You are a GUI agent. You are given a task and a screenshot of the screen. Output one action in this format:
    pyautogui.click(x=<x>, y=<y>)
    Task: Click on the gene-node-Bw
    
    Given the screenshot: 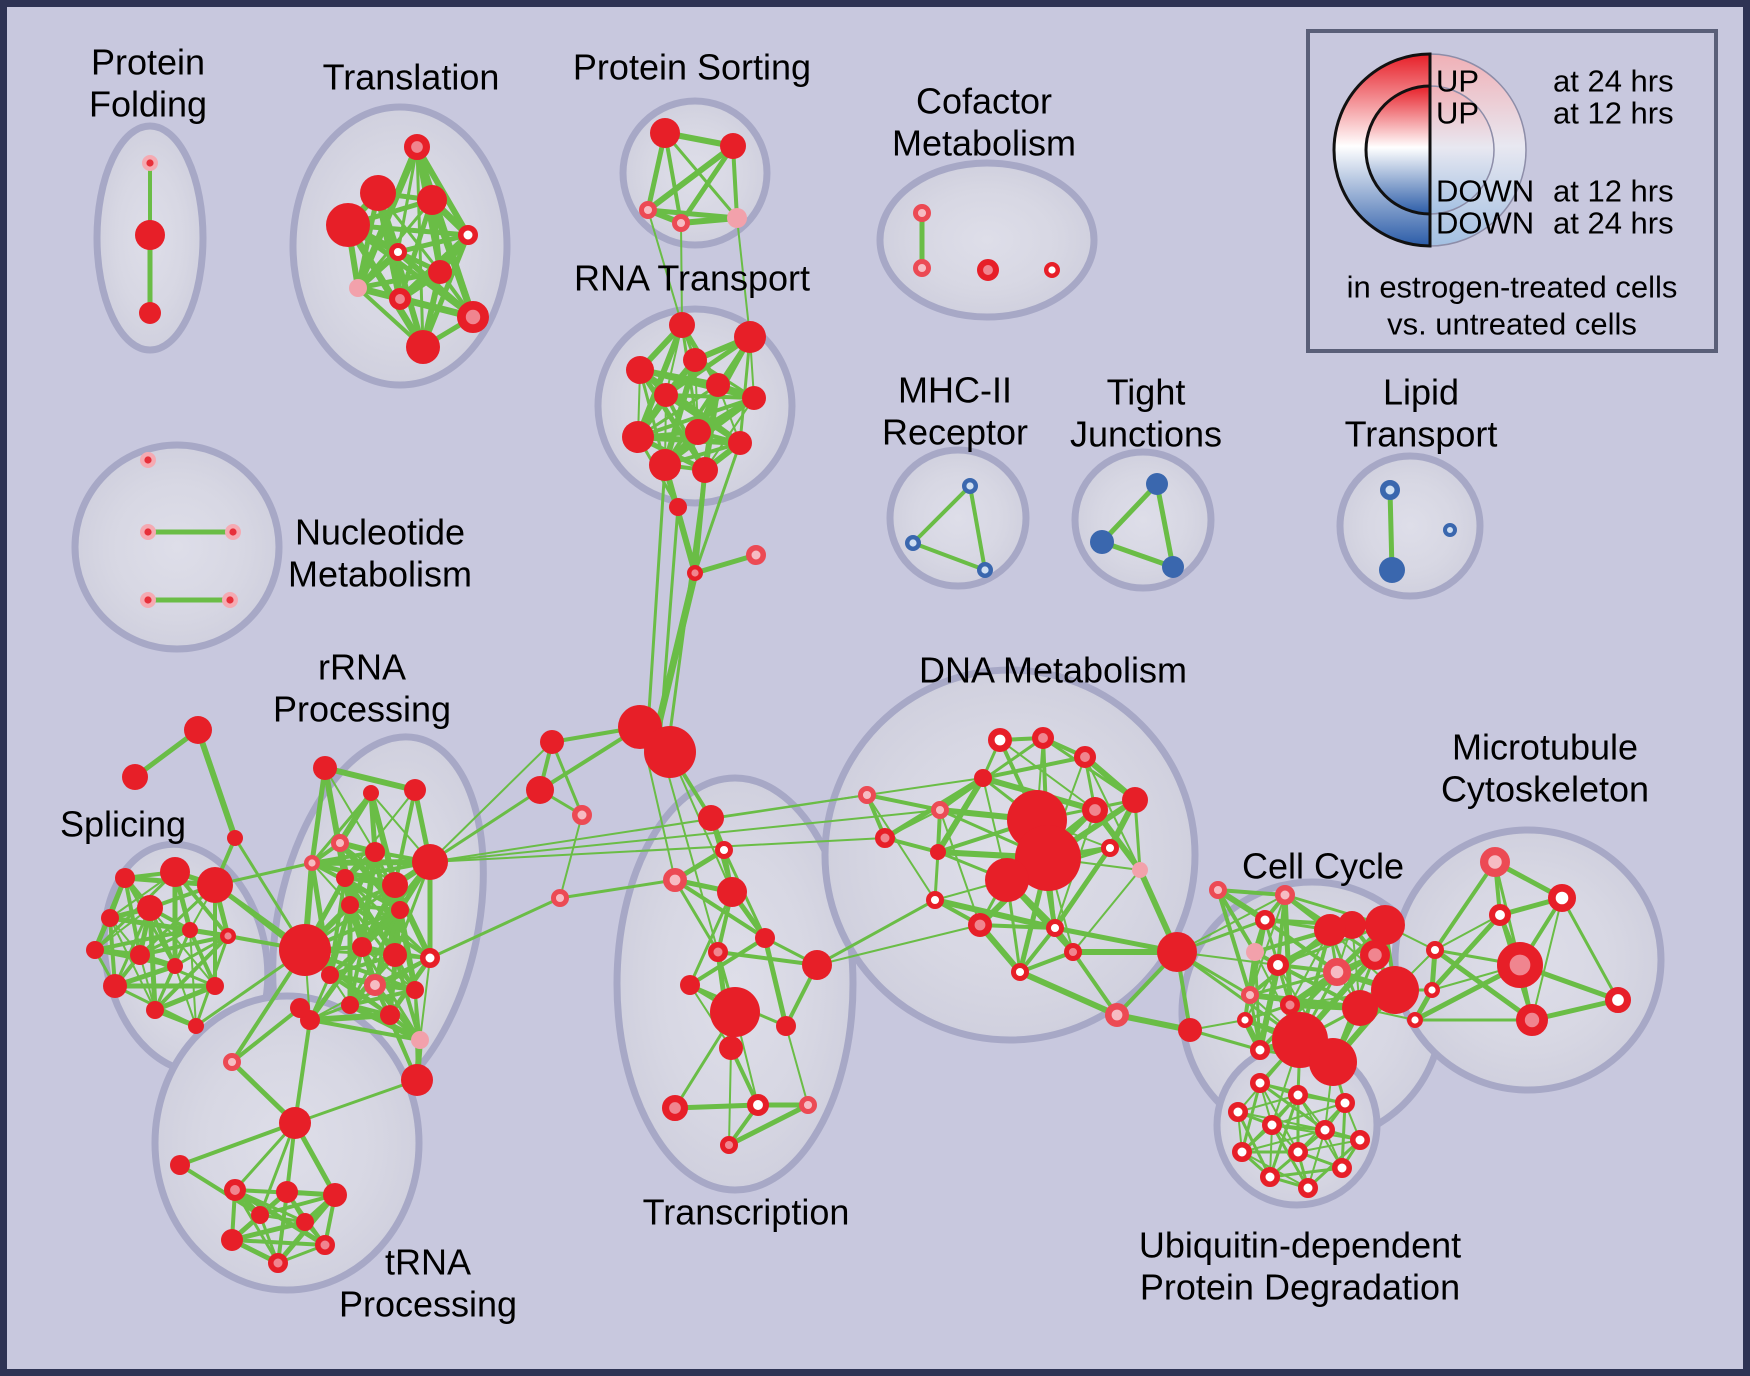 What is the action you would take?
    pyautogui.click(x=985, y=570)
    